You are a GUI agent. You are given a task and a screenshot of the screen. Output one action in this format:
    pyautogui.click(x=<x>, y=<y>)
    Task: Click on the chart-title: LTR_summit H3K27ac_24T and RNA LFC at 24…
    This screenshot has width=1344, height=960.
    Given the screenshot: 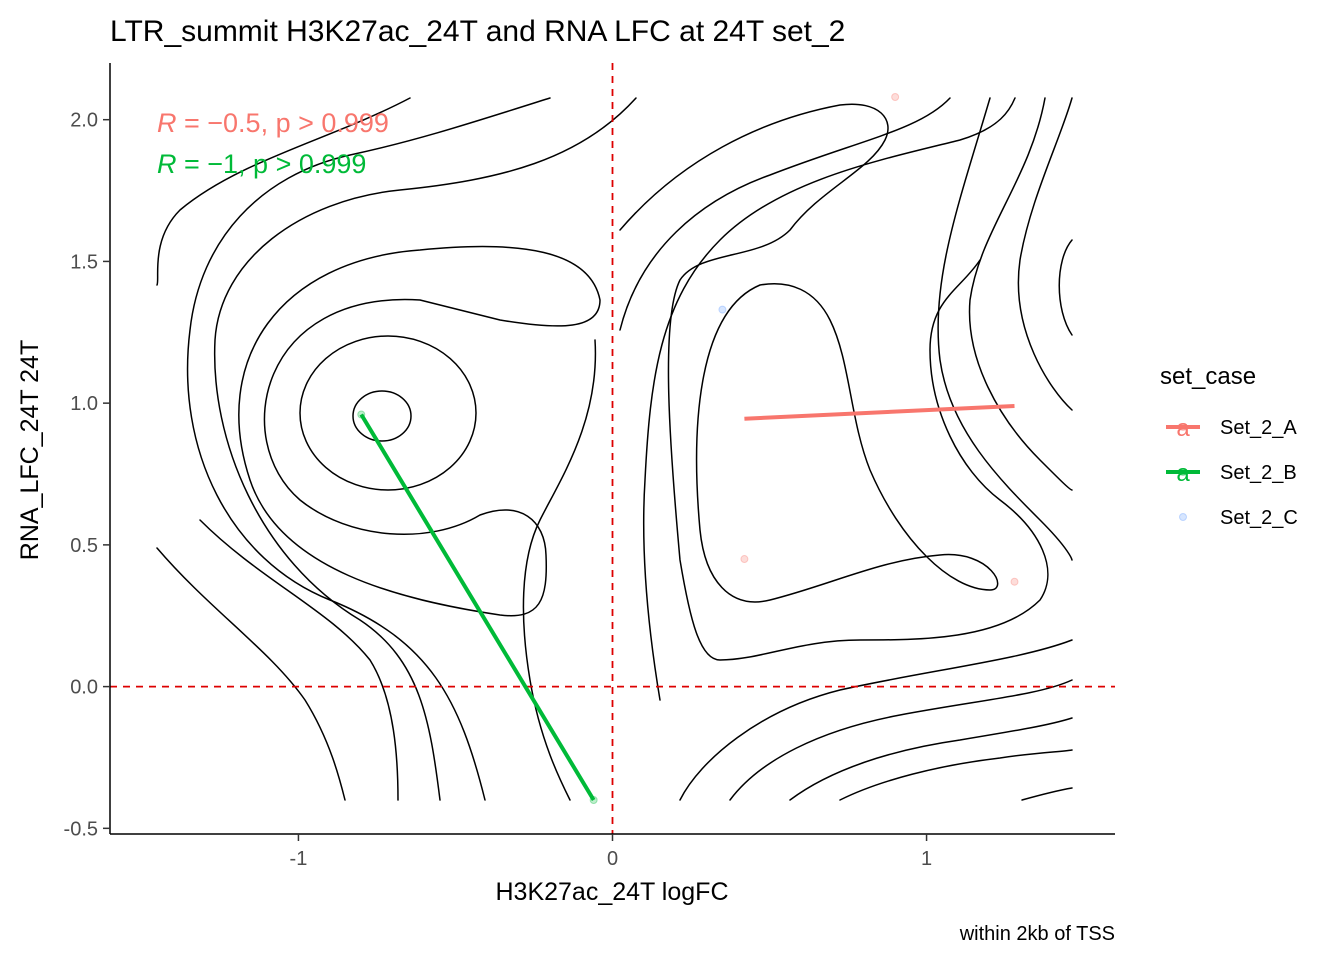 What is the action you would take?
    pyautogui.click(x=477, y=31)
    